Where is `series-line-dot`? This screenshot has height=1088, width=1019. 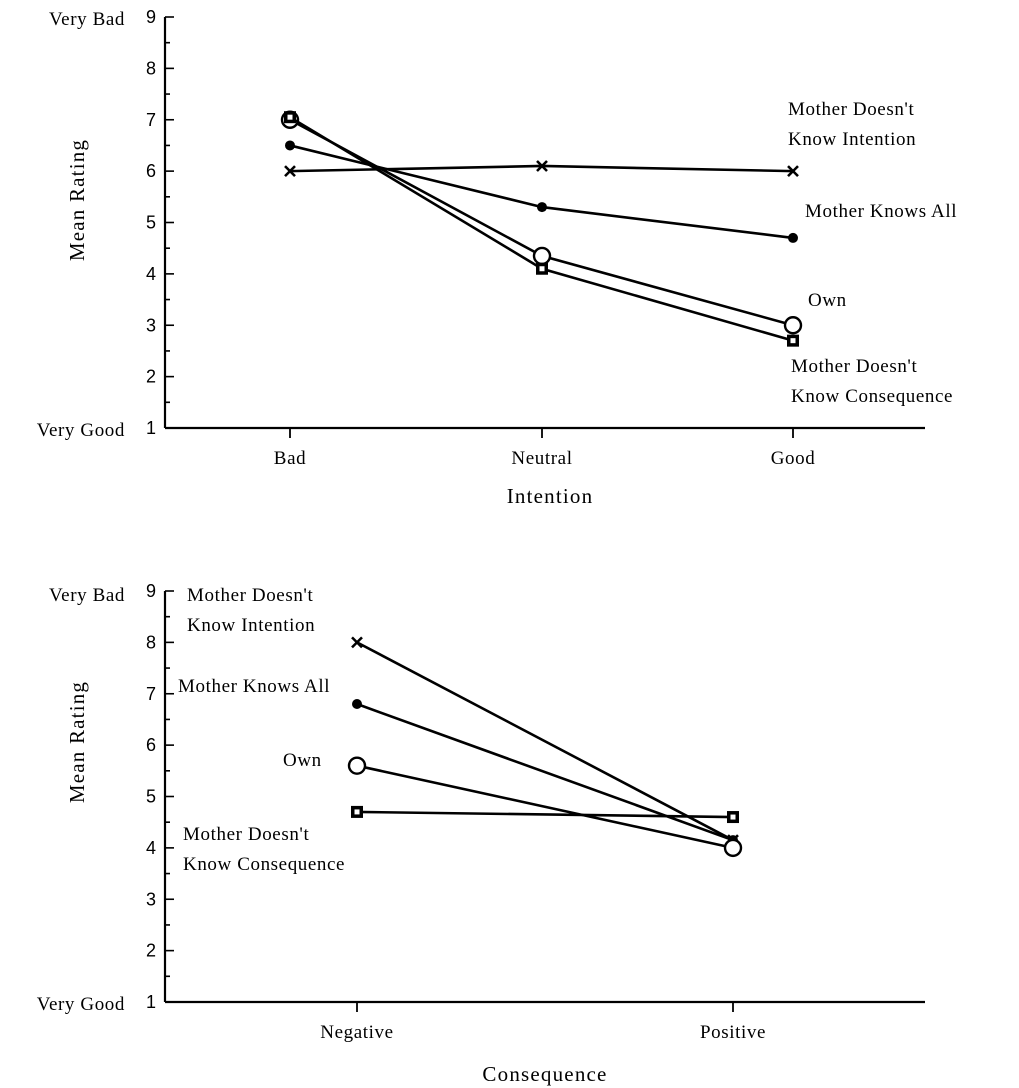 series-line-dot is located at coordinates (545, 772).